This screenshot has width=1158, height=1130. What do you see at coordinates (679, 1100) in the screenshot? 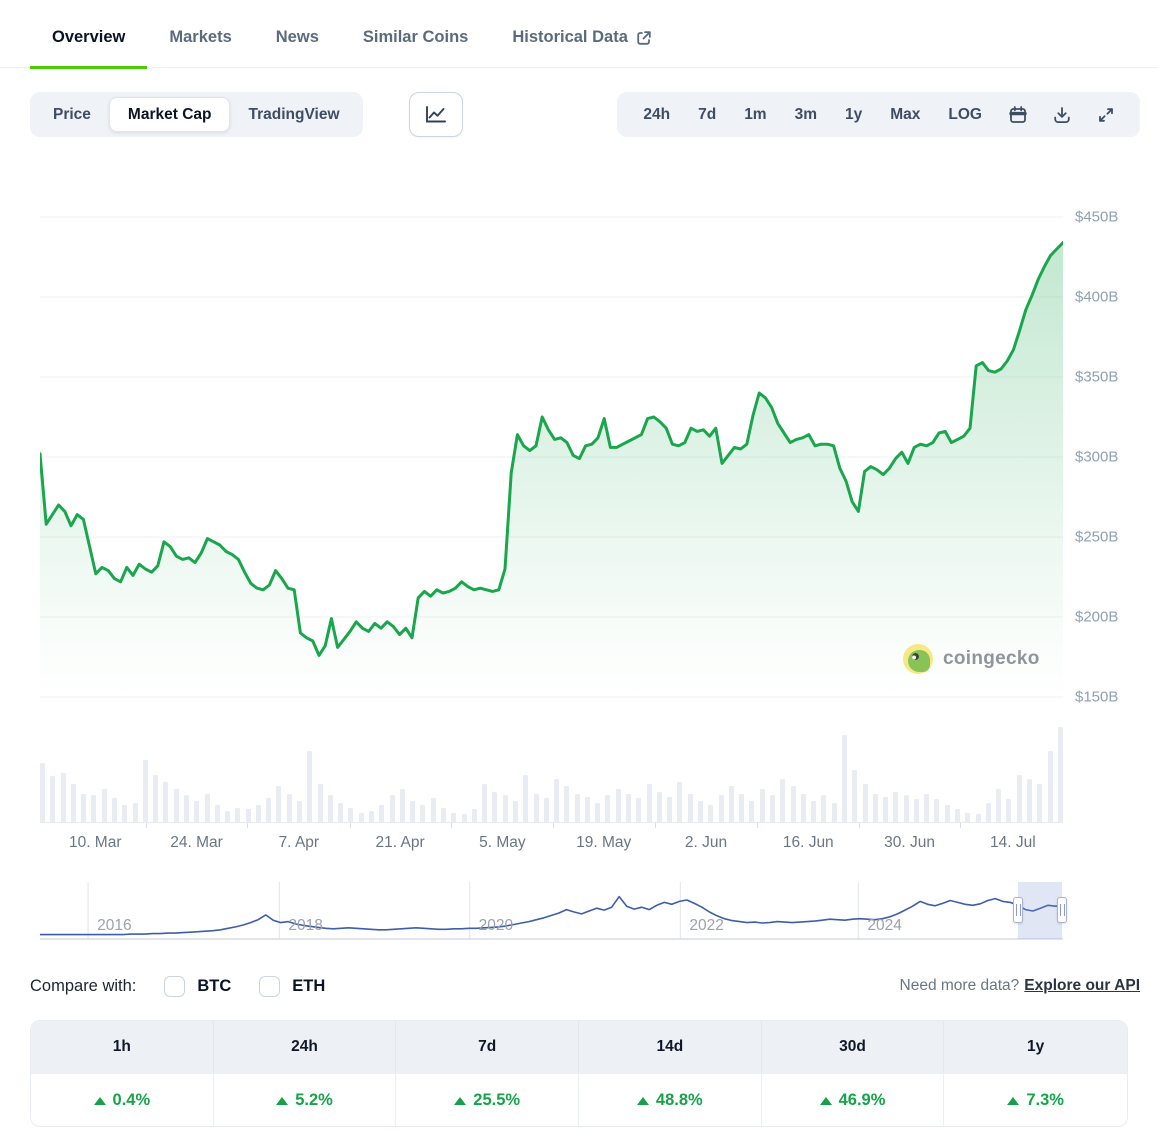
I see `stat-percent-text: 48.8%` at bounding box center [679, 1100].